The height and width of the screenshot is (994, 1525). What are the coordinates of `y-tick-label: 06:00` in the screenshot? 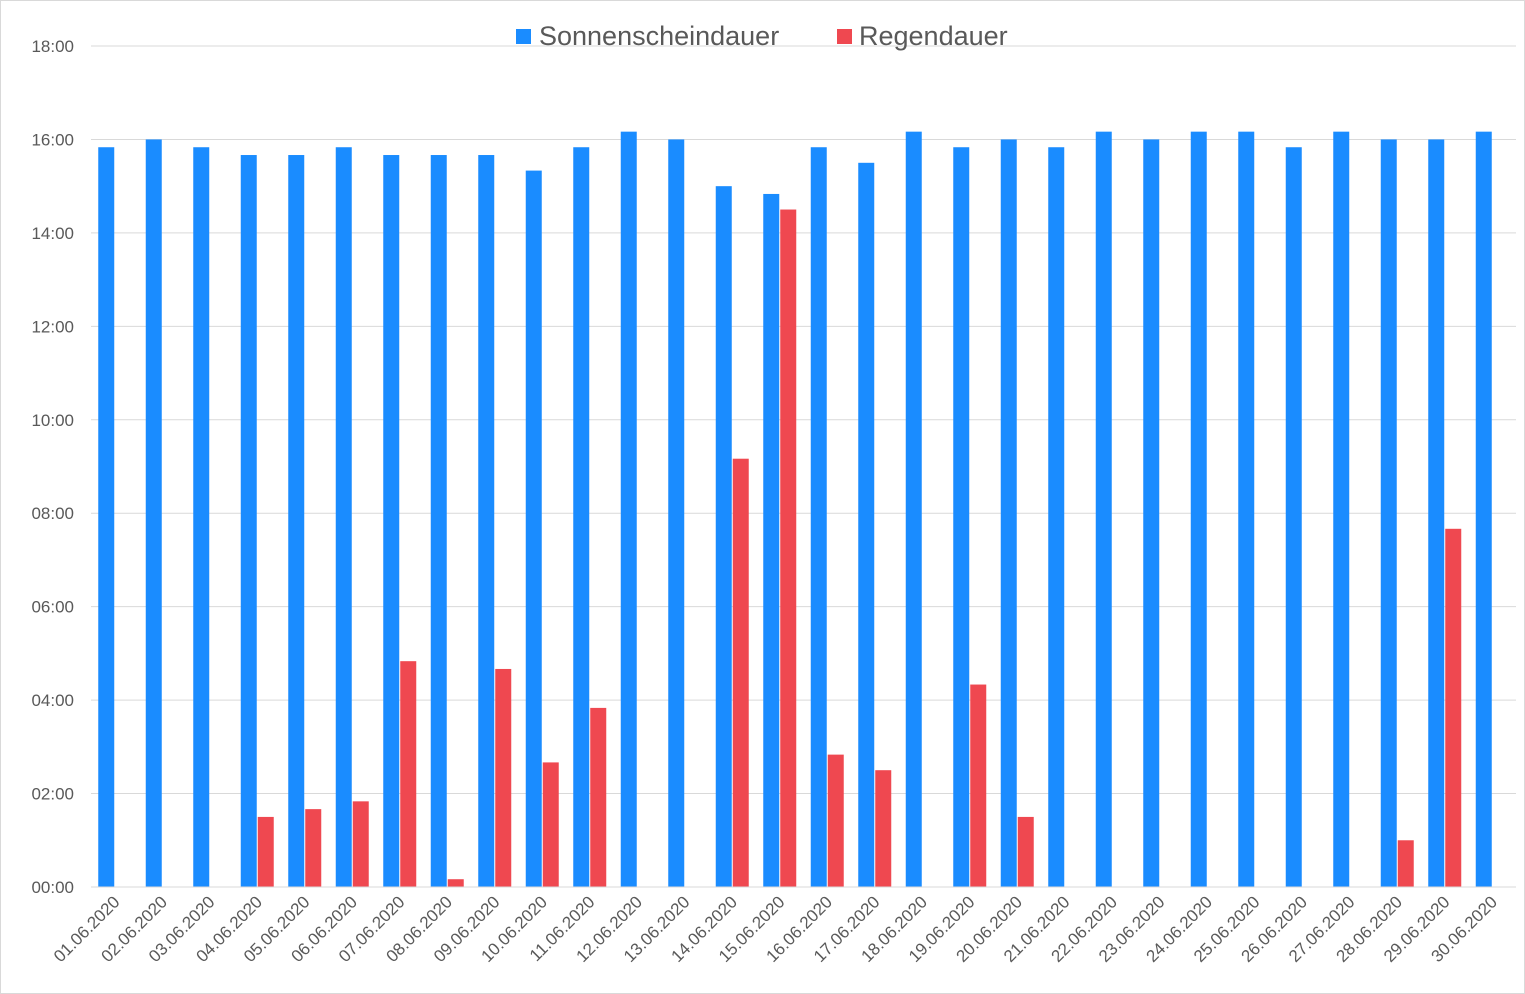 It's located at (52, 607).